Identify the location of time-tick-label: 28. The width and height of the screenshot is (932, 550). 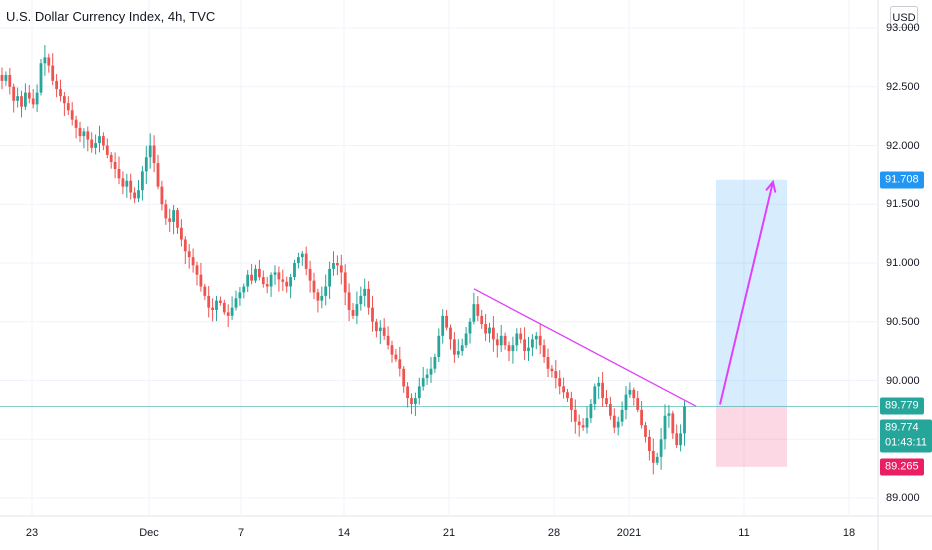
(554, 533).